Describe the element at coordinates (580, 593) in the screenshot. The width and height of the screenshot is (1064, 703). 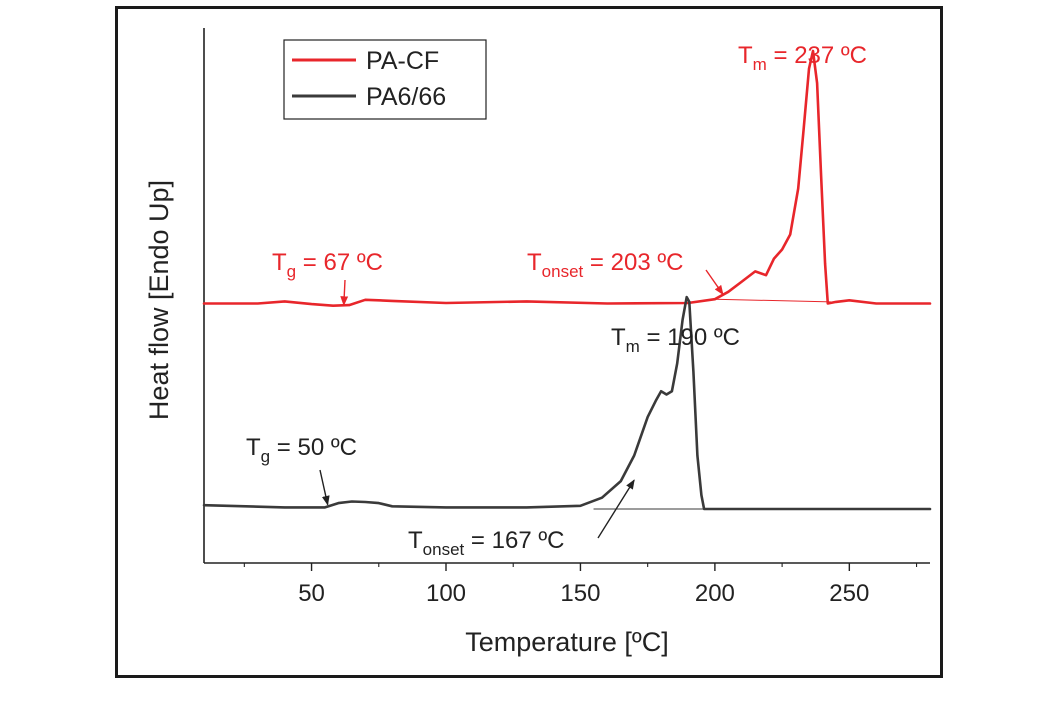
I see `x-tick-label-150: 150` at that location.